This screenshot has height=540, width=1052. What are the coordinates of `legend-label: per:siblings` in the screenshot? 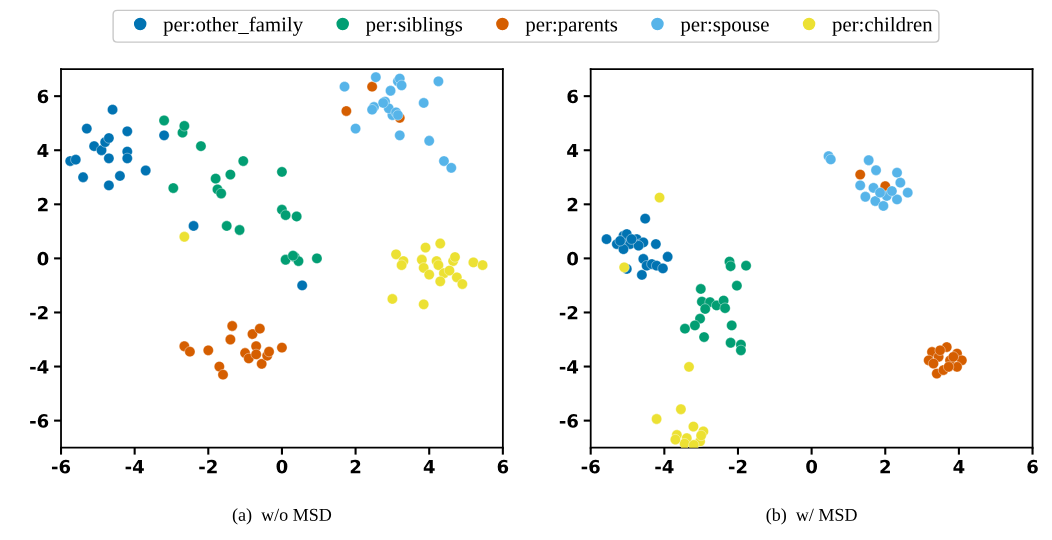 It's located at (414, 26).